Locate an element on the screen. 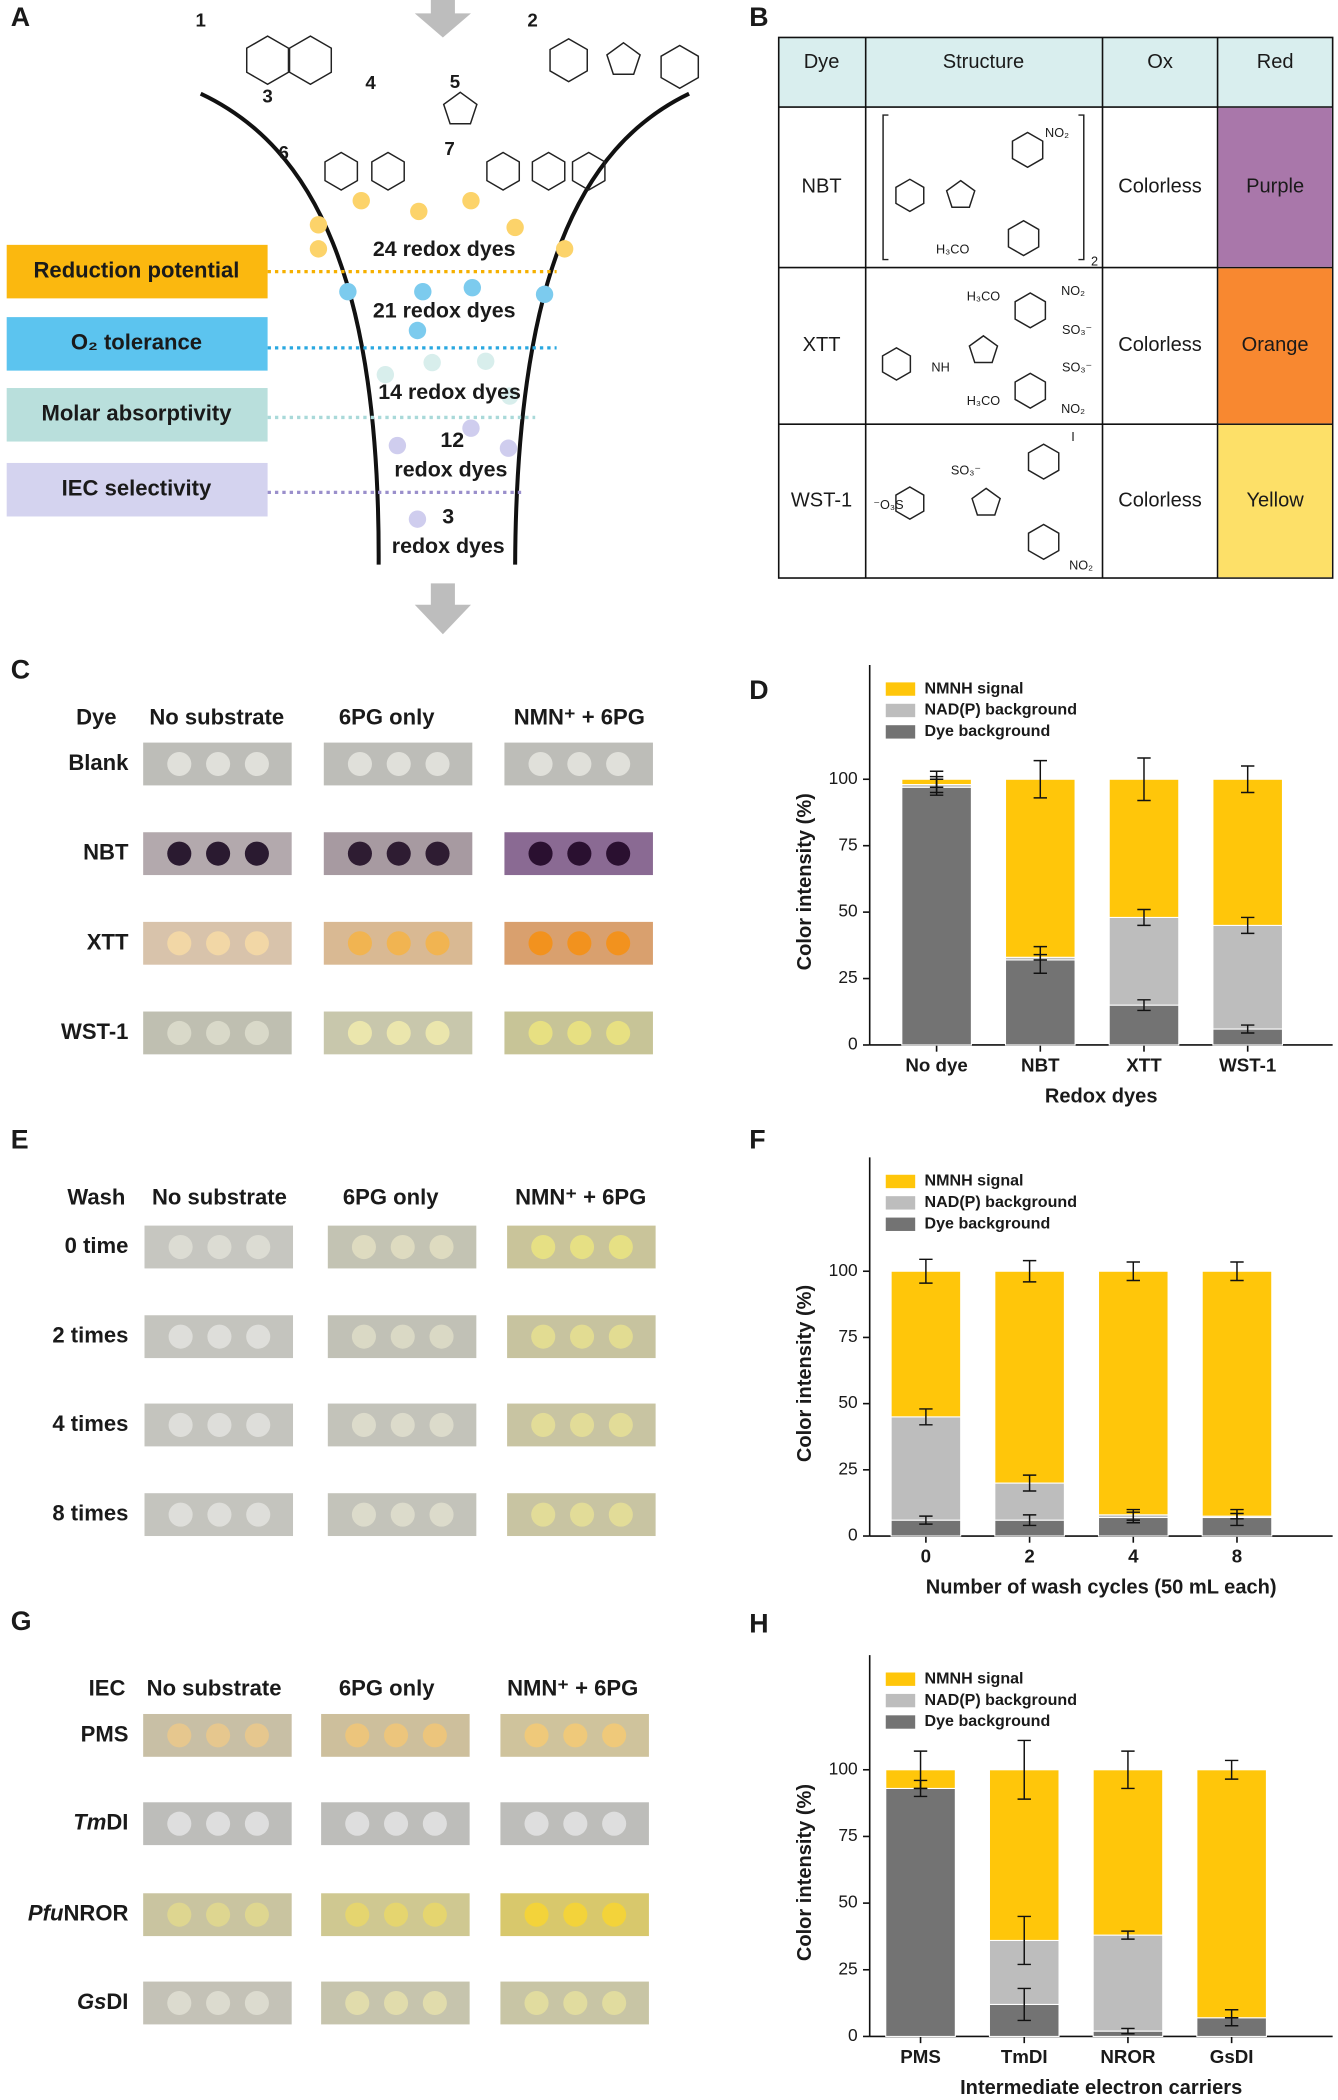 The height and width of the screenshot is (2100, 1338). column-header: NMN⁺ + 6PG is located at coordinates (579, 716).